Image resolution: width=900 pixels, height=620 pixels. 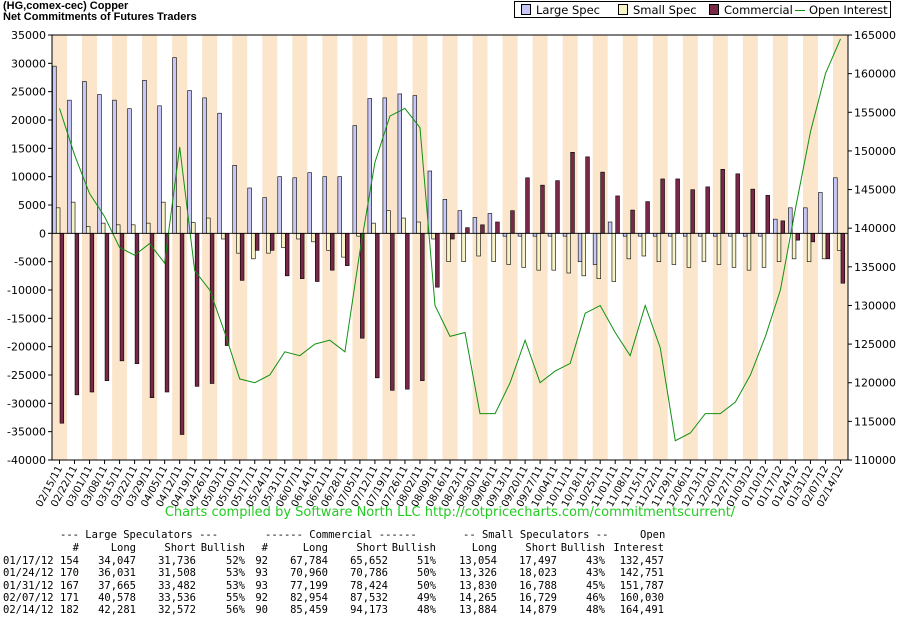 I want to click on commercial-bullish-cell: 50%, so click(x=426, y=573).